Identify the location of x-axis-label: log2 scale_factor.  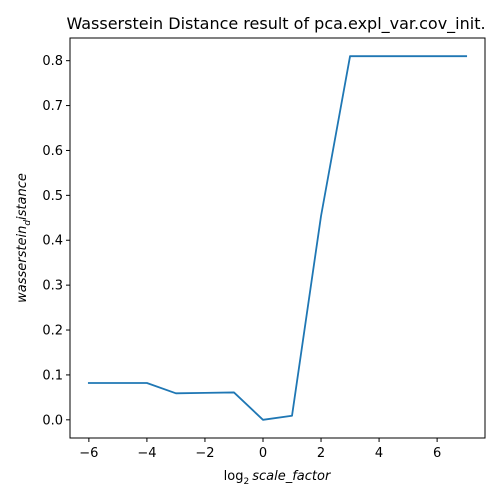
(278, 478).